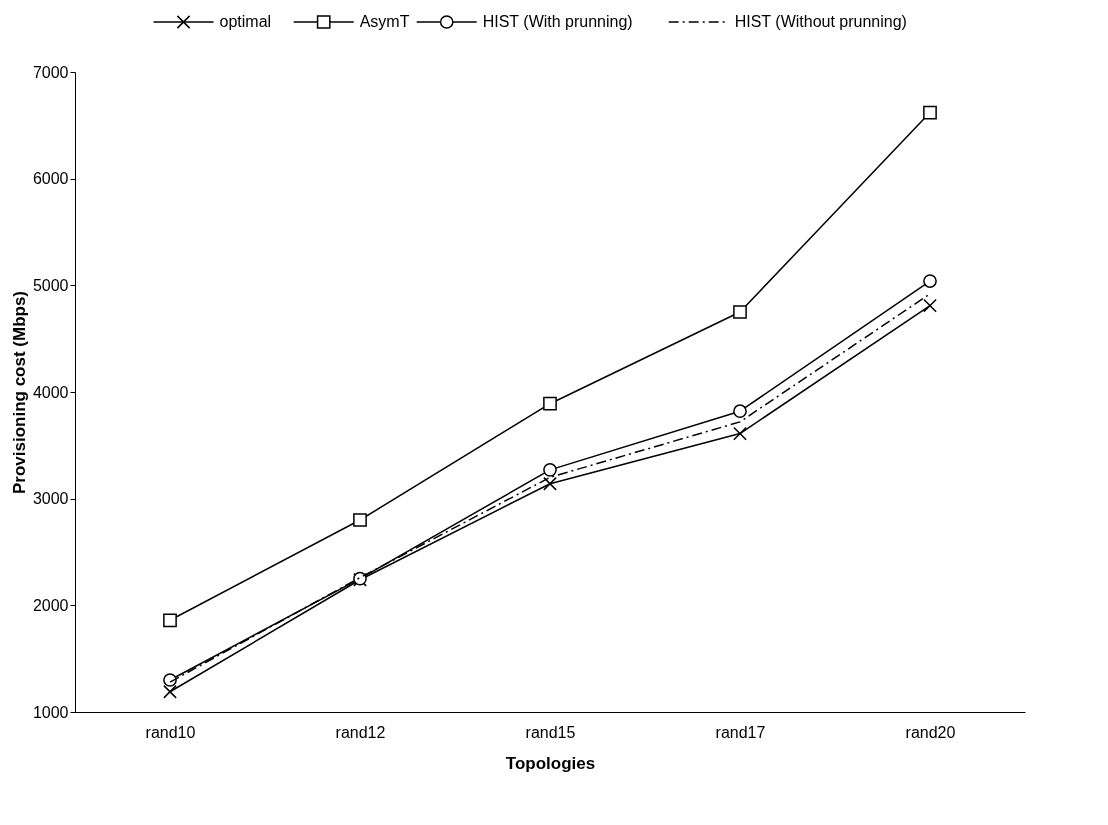  What do you see at coordinates (384, 21) in the screenshot?
I see `legend-label: AsymT` at bounding box center [384, 21].